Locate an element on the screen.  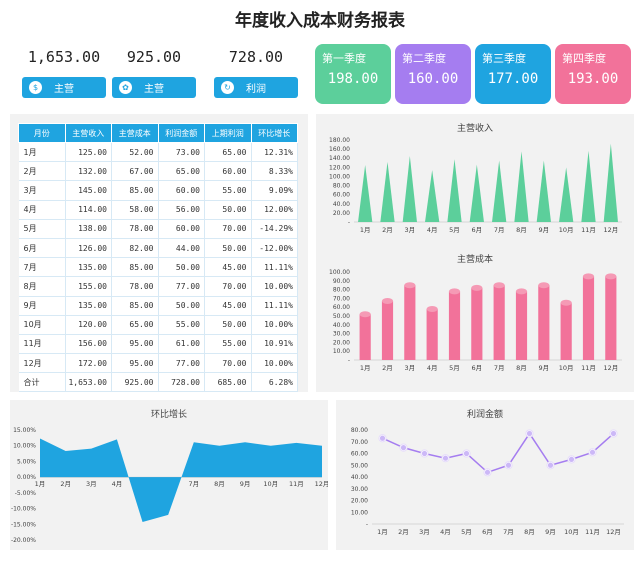
table-cell: 6月 is located at coordinates (42, 248).